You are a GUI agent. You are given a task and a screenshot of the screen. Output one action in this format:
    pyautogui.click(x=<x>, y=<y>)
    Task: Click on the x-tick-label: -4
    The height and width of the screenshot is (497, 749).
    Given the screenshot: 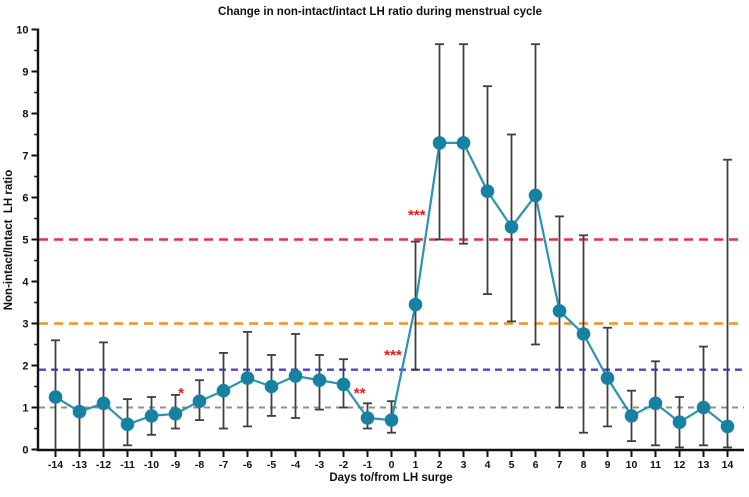 What is the action you would take?
    pyautogui.click(x=295, y=465)
    